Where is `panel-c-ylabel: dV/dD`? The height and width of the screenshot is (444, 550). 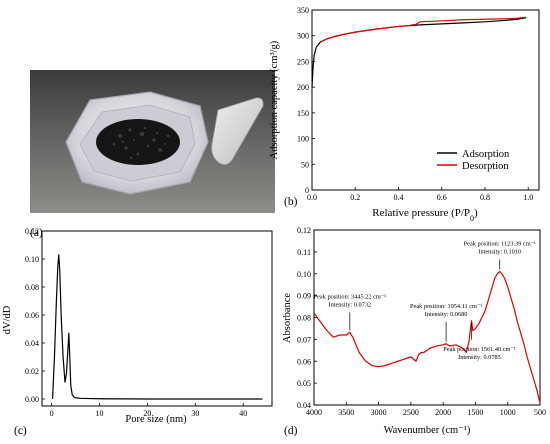
panel-c-ylabel: dV/dD is located at coordinates (7, 319).